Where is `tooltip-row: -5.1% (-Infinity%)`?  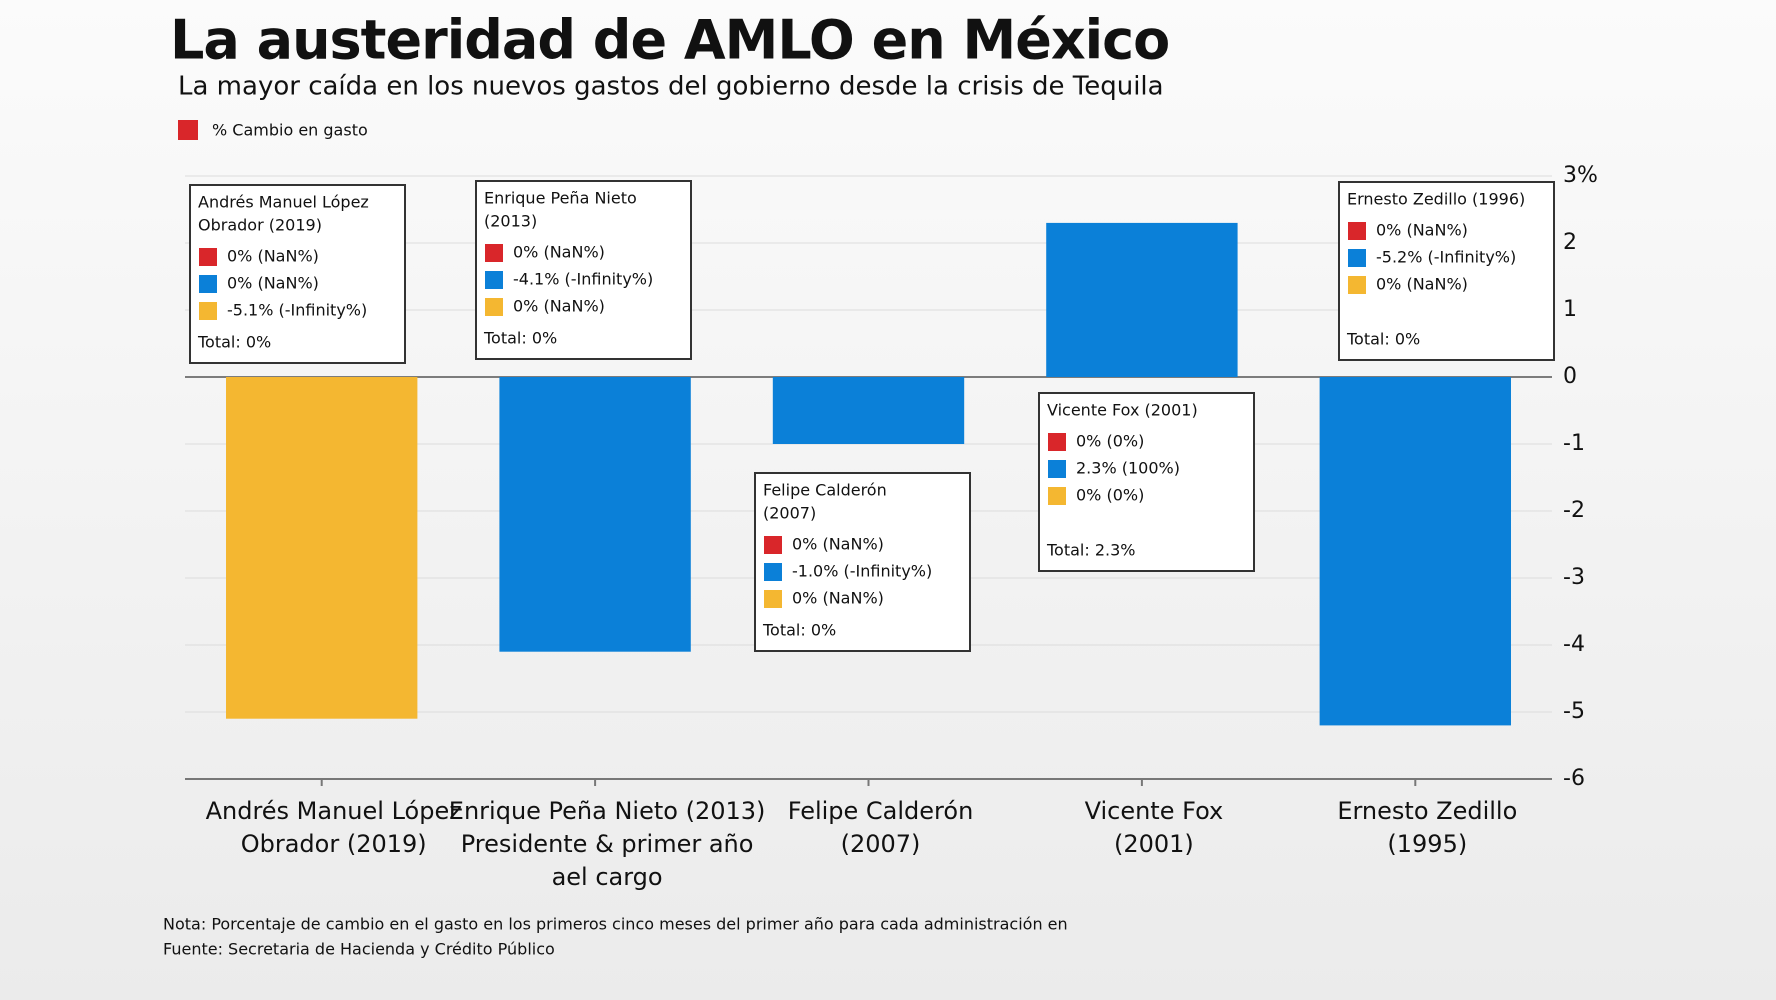 tooltip-row: -5.1% (-Infinity%) is located at coordinates (297, 310).